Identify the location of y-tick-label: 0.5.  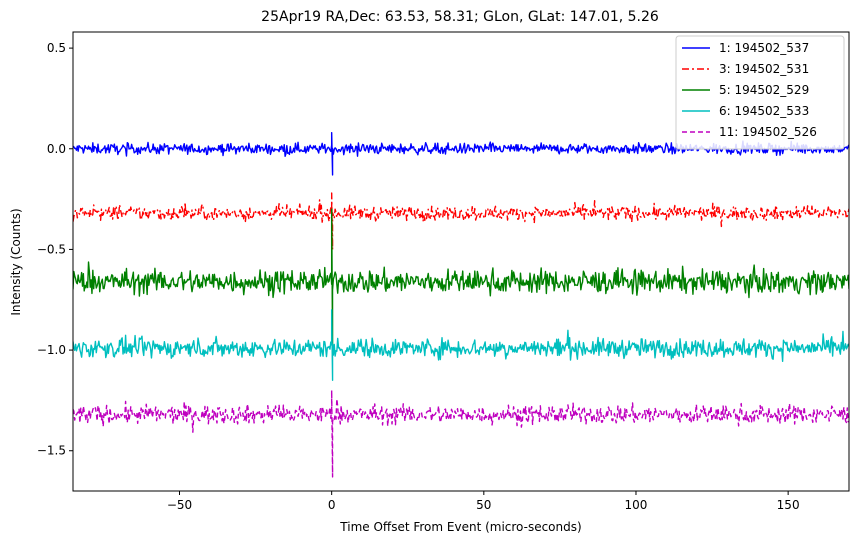
(56, 48).